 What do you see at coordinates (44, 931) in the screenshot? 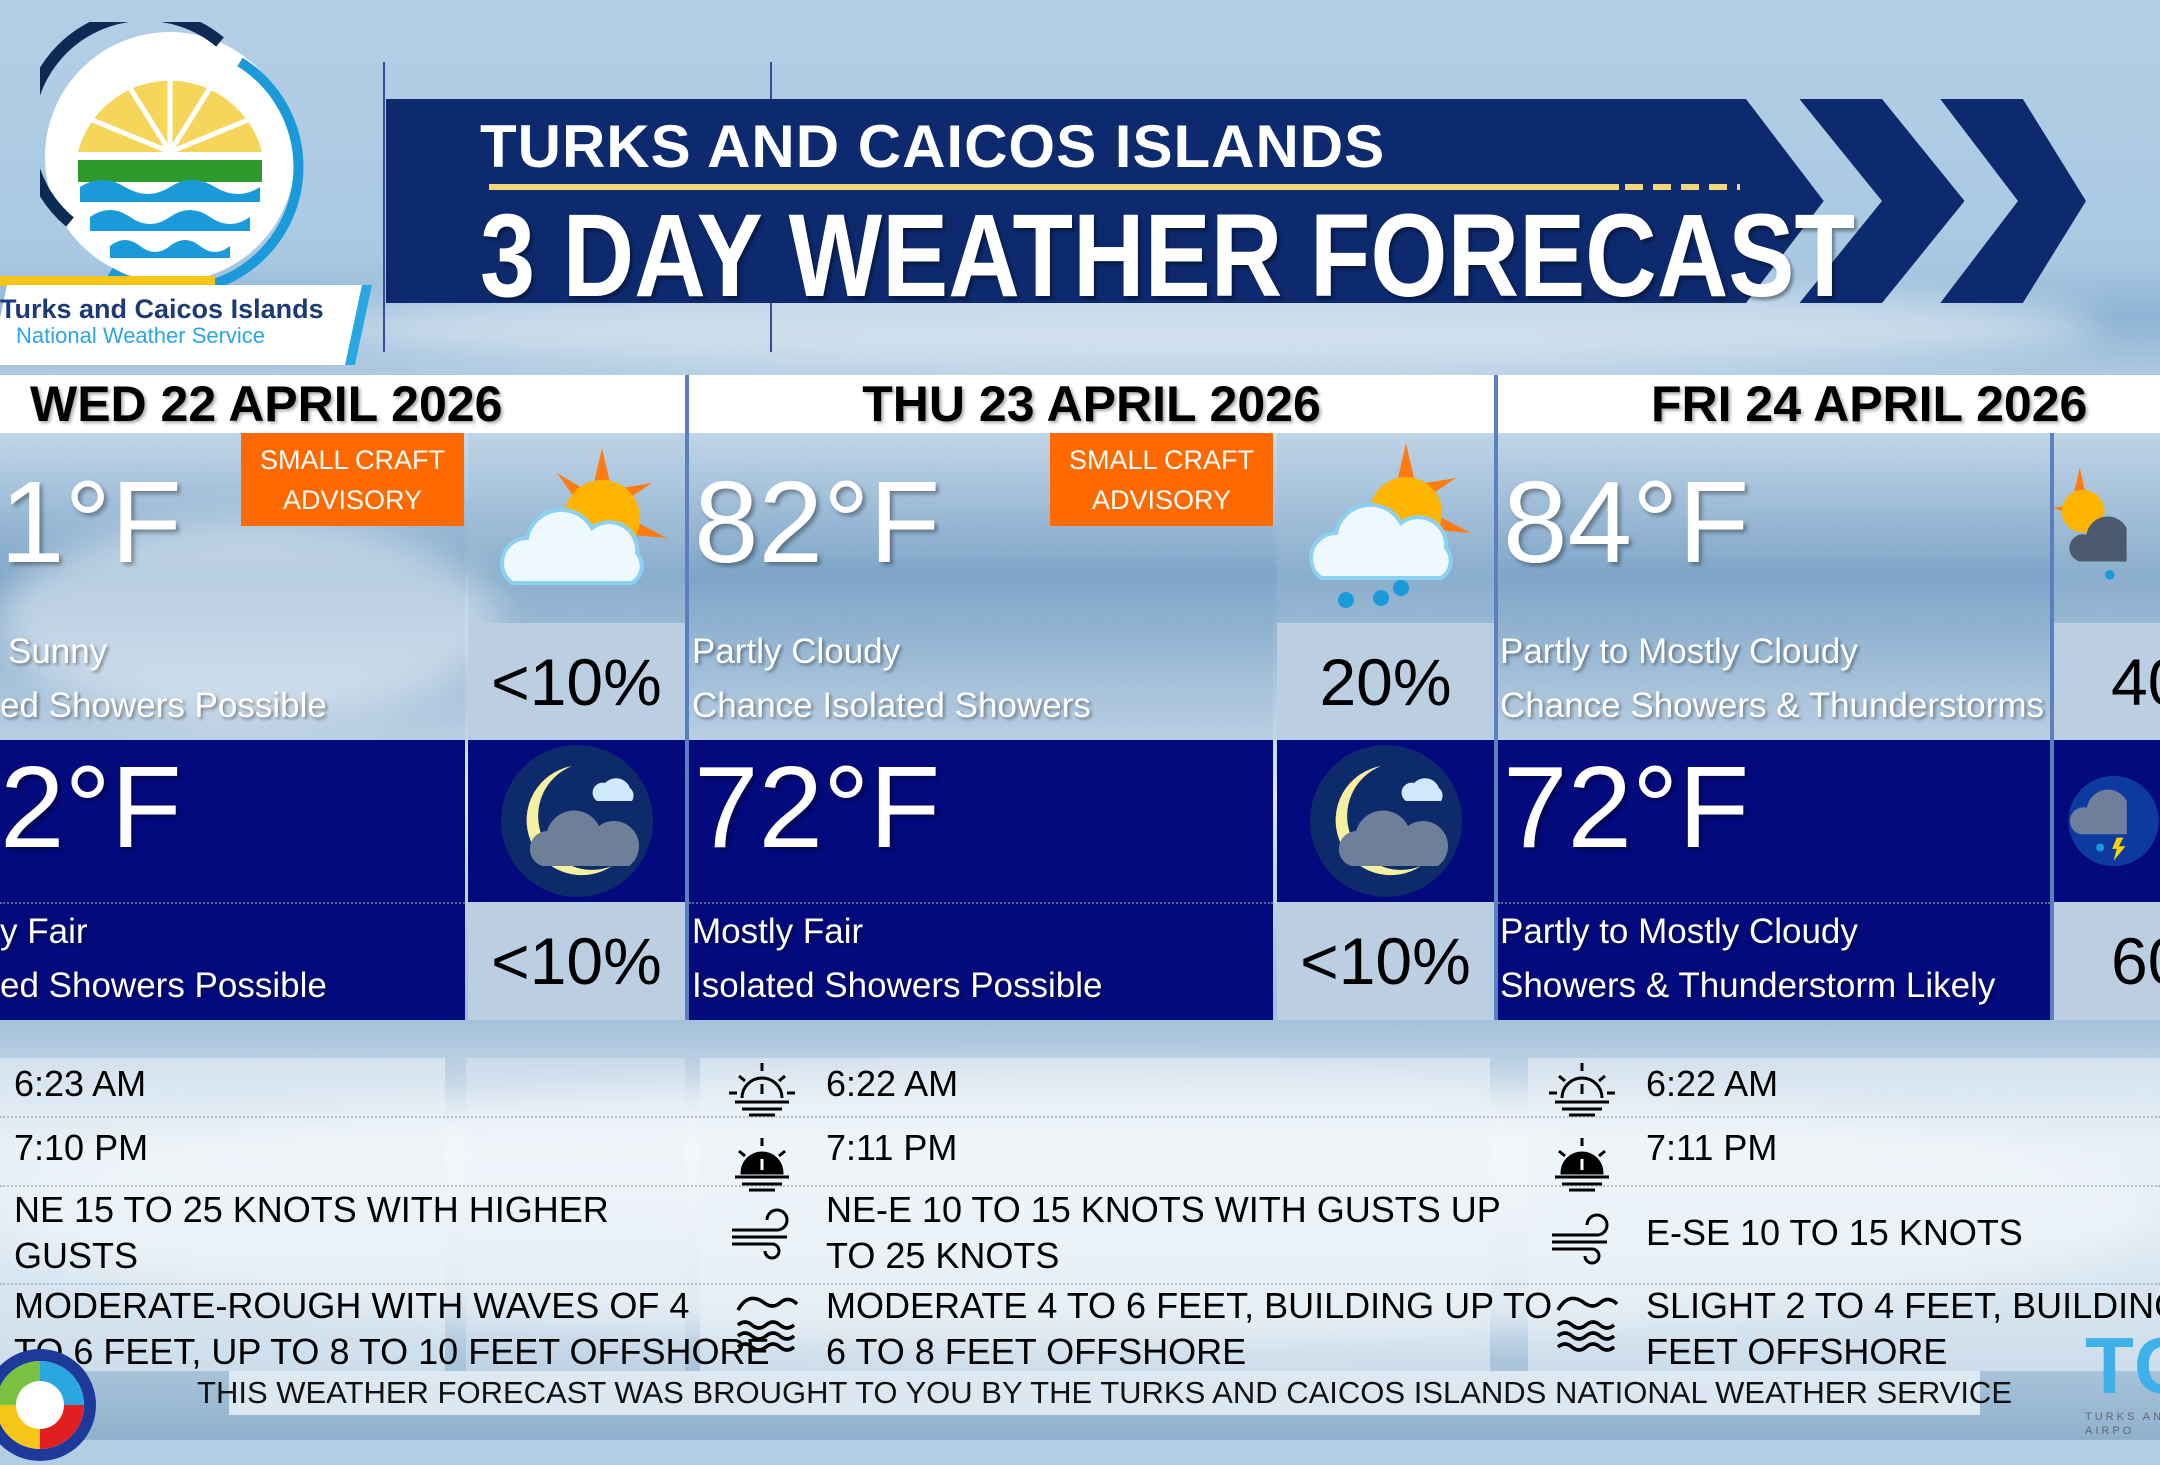
I see `night-condition: y Fair` at bounding box center [44, 931].